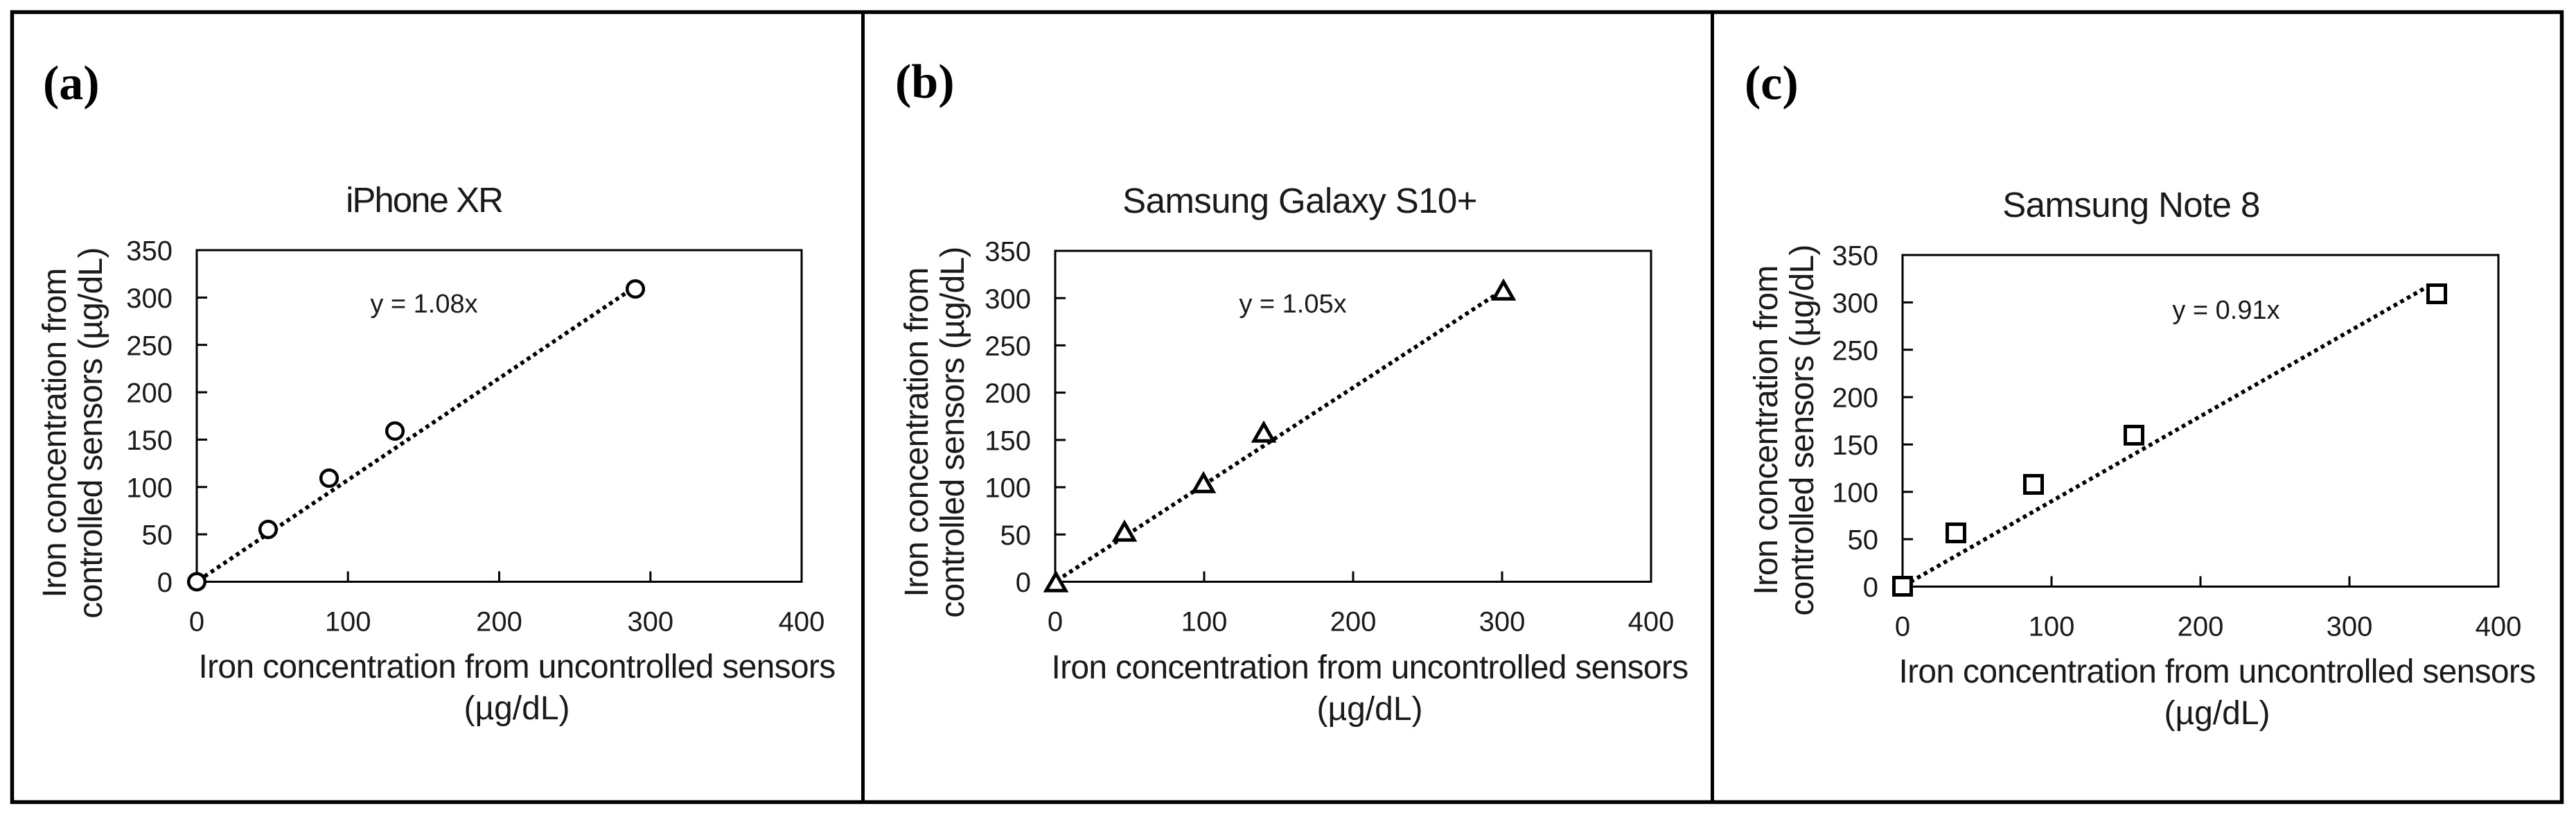 This screenshot has width=2576, height=817. What do you see at coordinates (2225, 310) in the screenshot?
I see `svg-text: y = 0.91x` at bounding box center [2225, 310].